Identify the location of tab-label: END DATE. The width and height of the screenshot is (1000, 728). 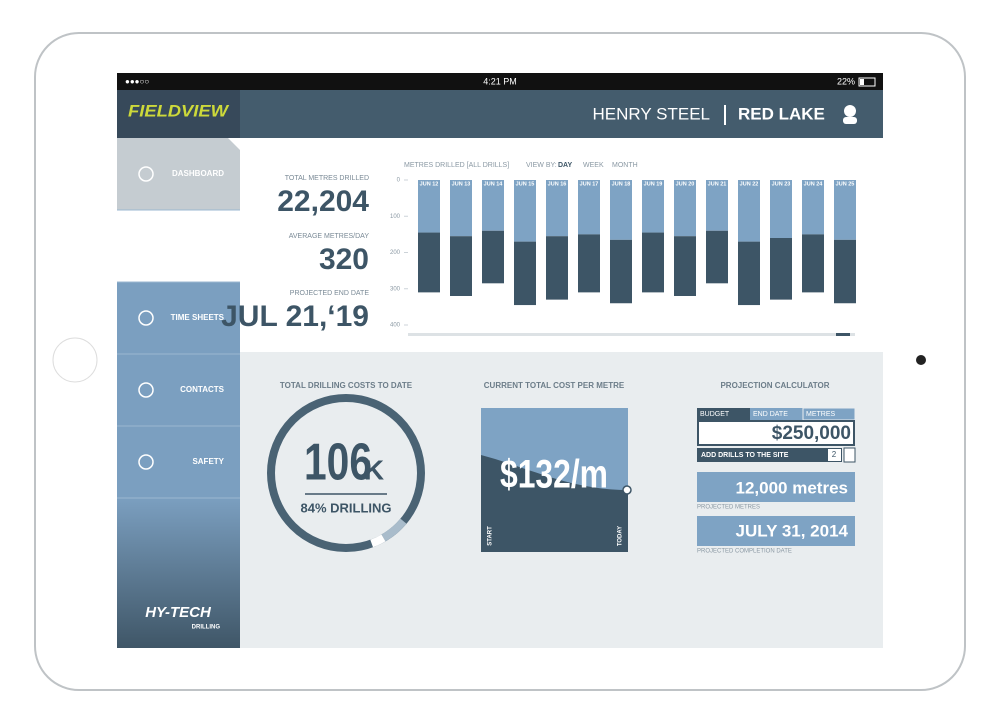
(770, 414).